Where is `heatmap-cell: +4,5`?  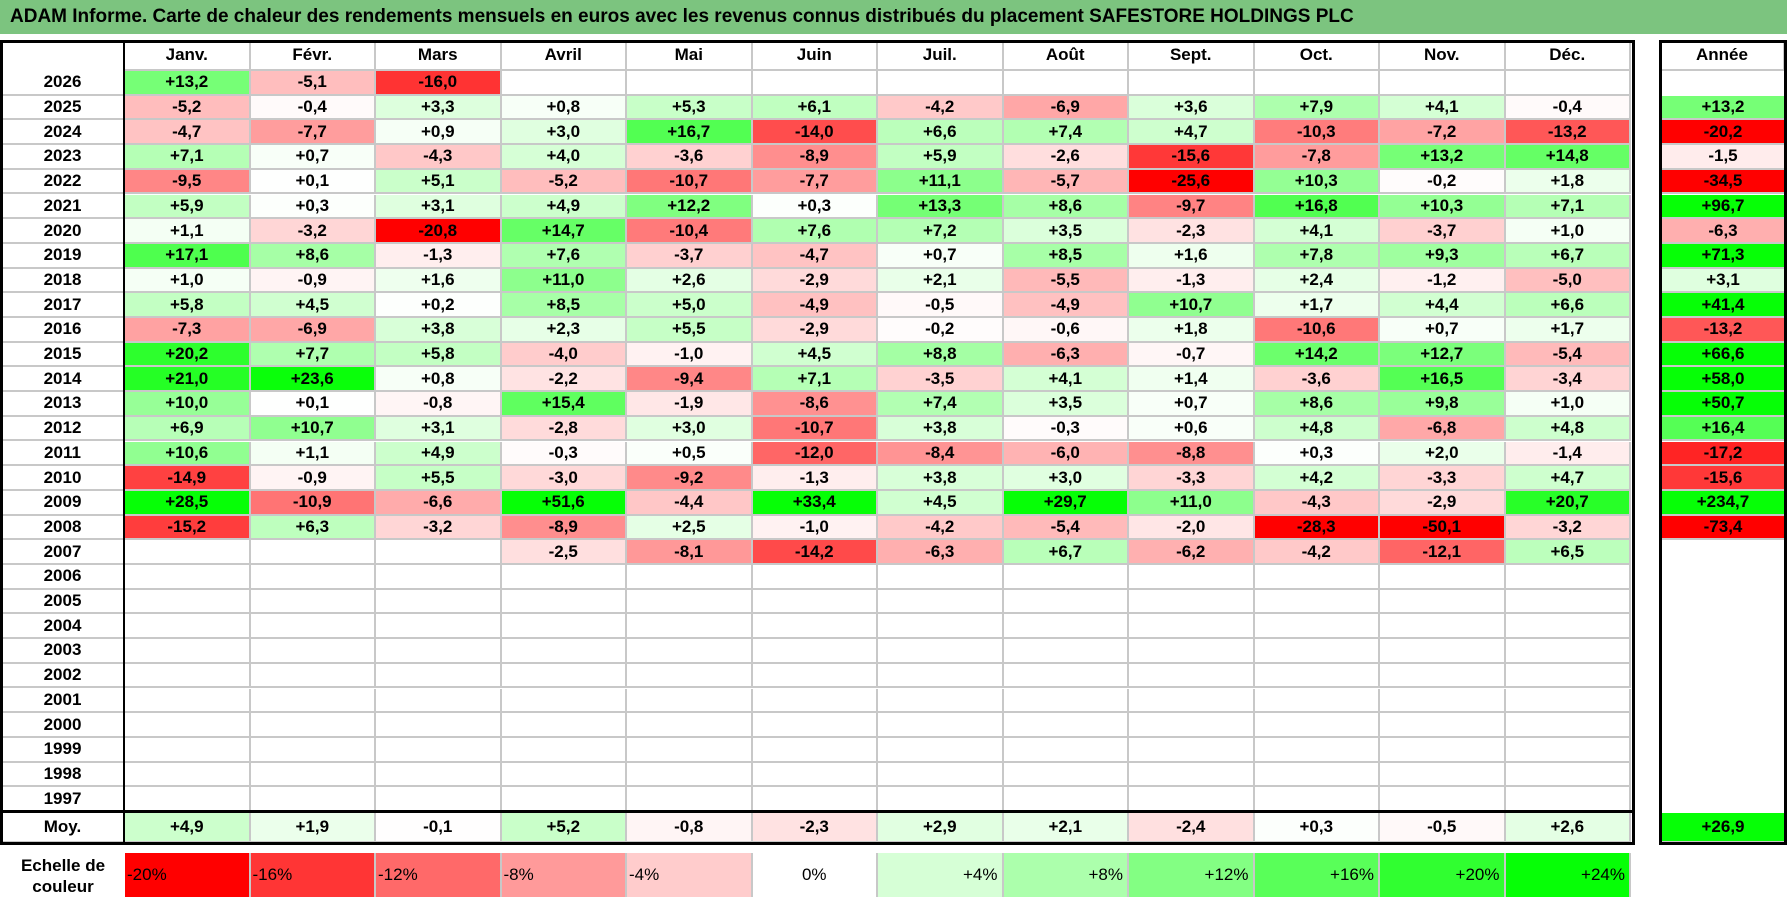 heatmap-cell: +4,5 is located at coordinates (313, 305).